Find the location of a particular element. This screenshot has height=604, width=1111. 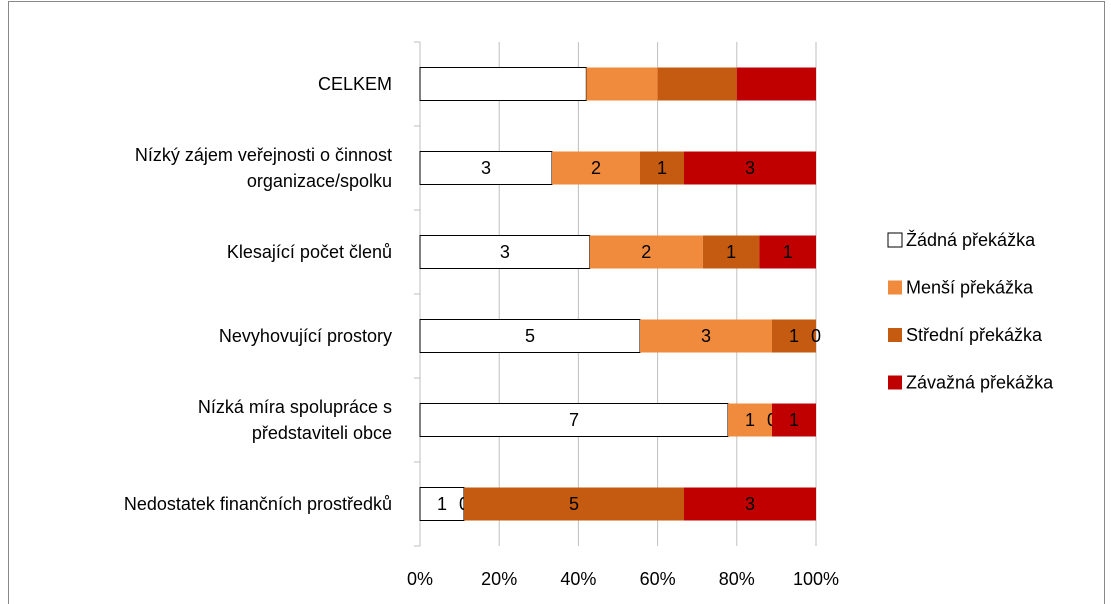

legend-label: Menší překážka is located at coordinates (970, 287).